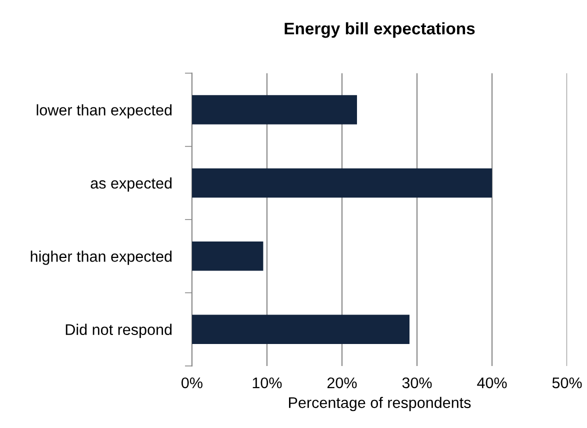 The height and width of the screenshot is (428, 587). I want to click on x-tick-label: 50%, so click(567, 382).